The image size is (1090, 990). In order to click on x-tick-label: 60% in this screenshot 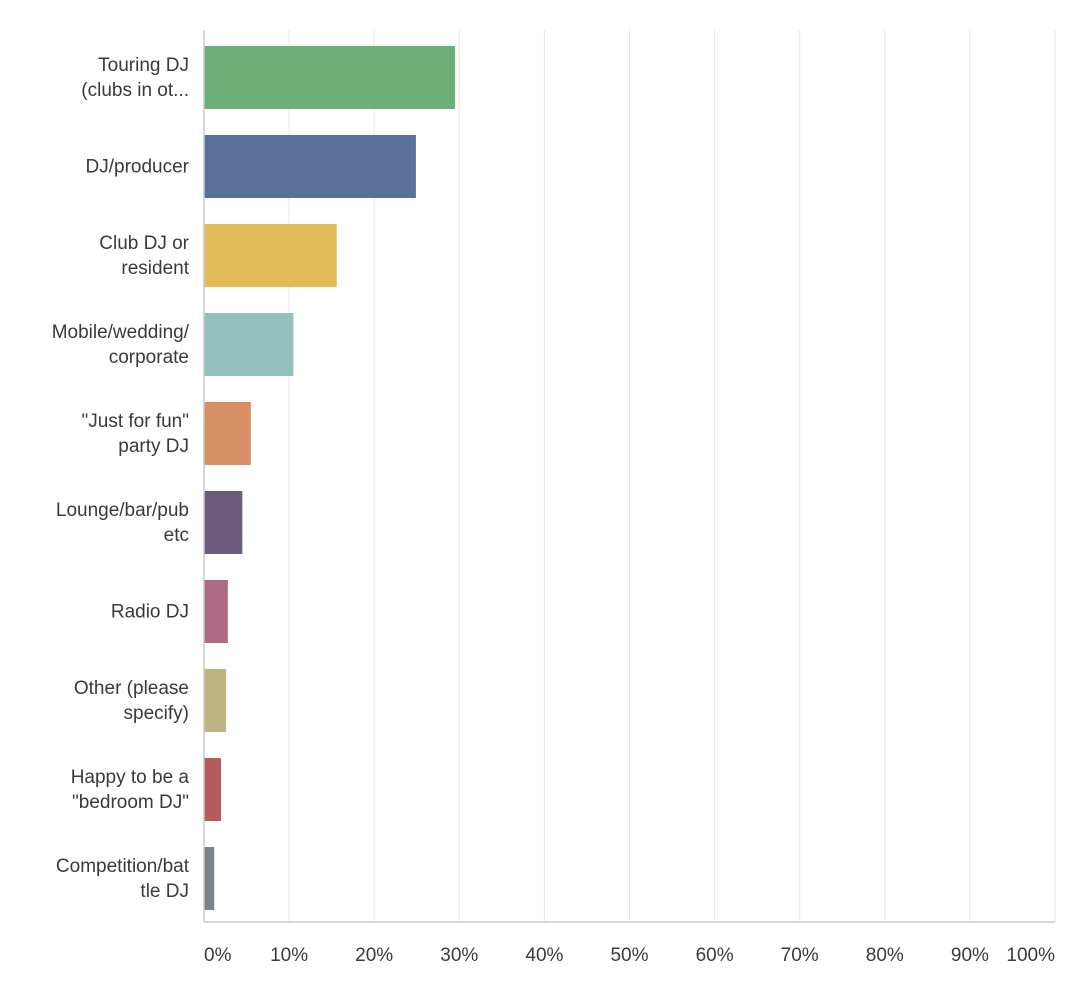, I will do `click(715, 955)`.